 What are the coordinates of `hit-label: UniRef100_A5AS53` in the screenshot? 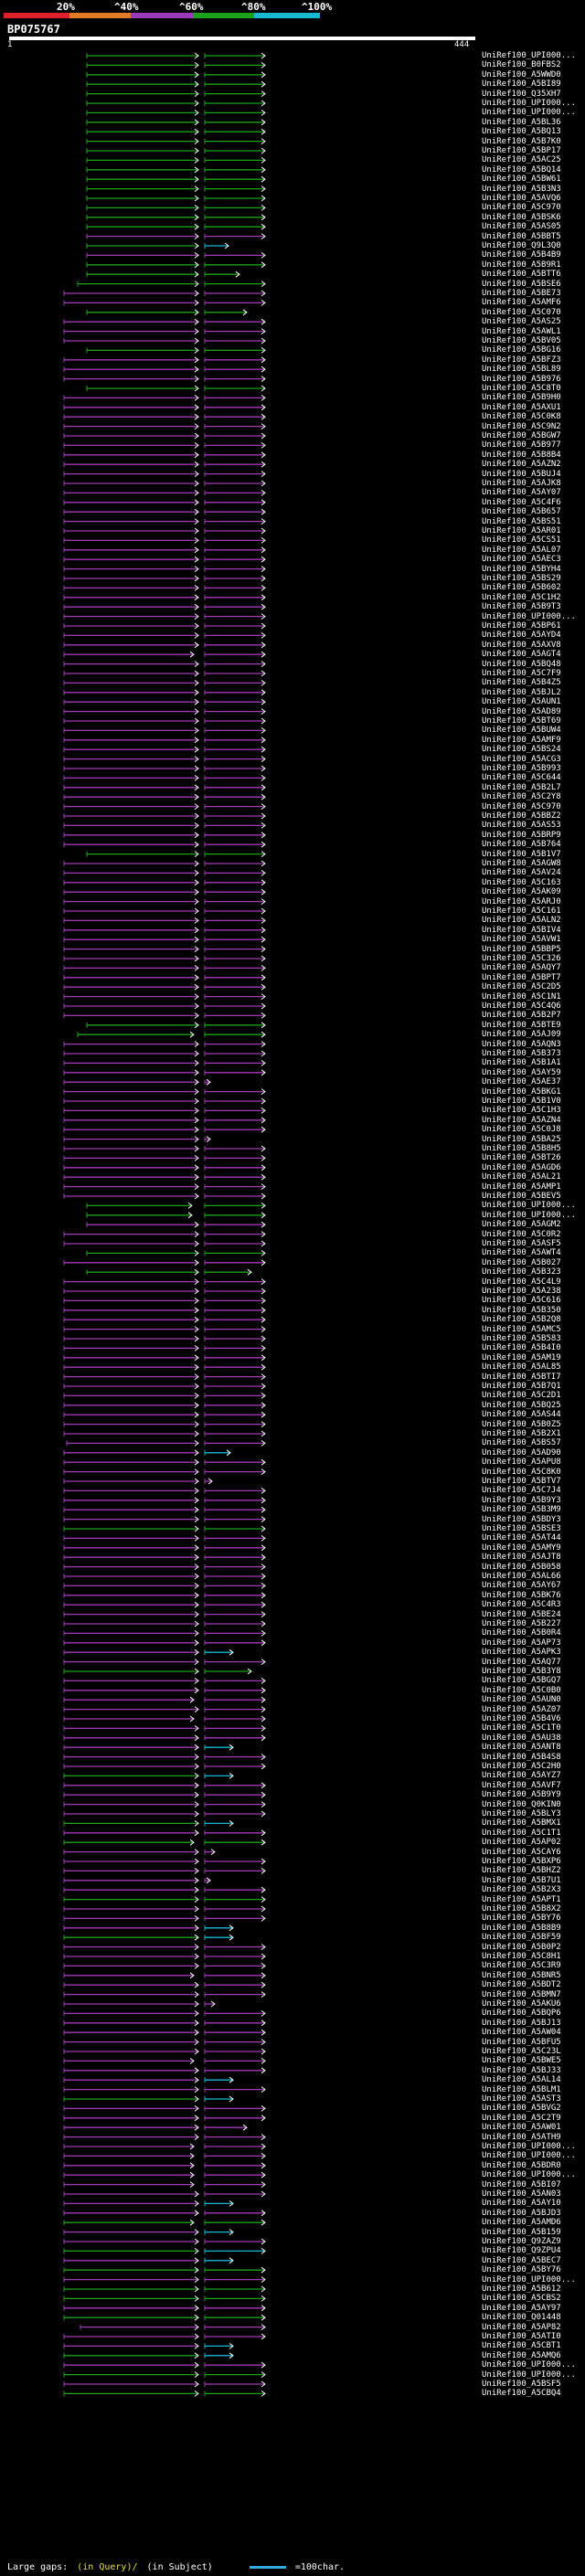 It's located at (521, 826).